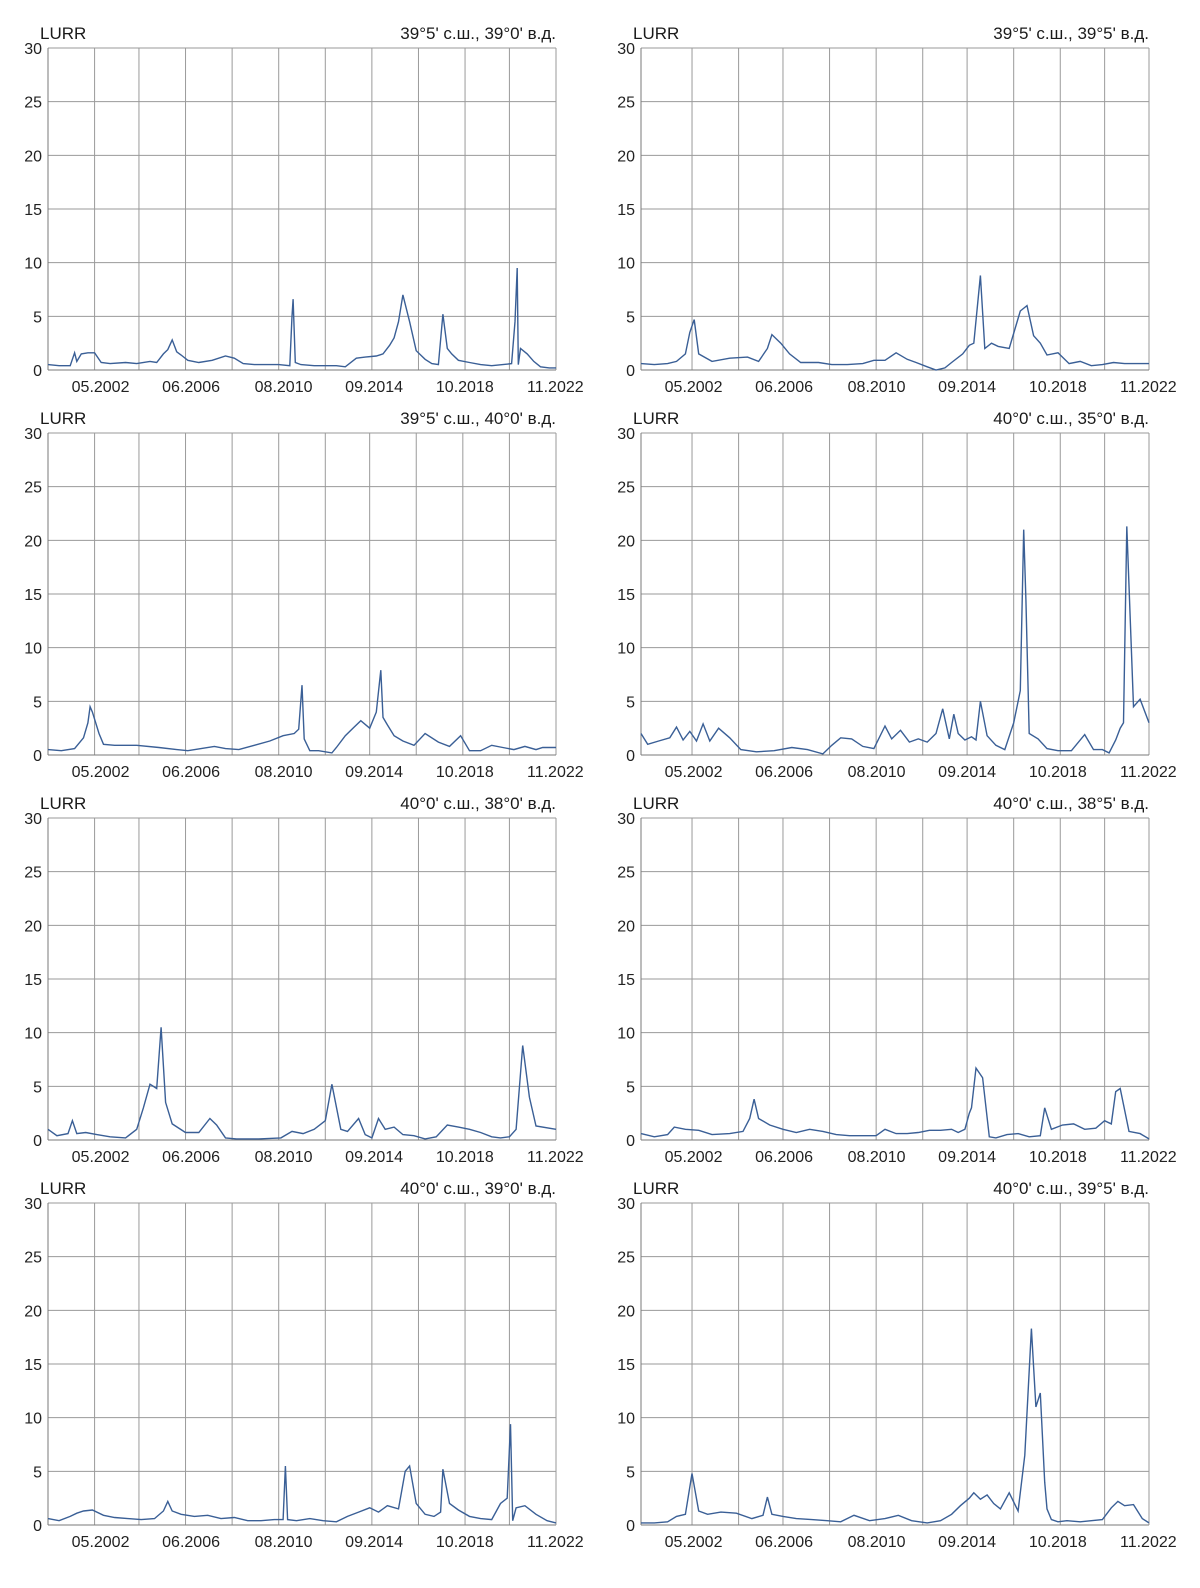 This screenshot has width=1200, height=1588. What do you see at coordinates (1071, 803) in the screenshot?
I see `chart-title: 40°0' с.ш., 38°5' в.д.` at bounding box center [1071, 803].